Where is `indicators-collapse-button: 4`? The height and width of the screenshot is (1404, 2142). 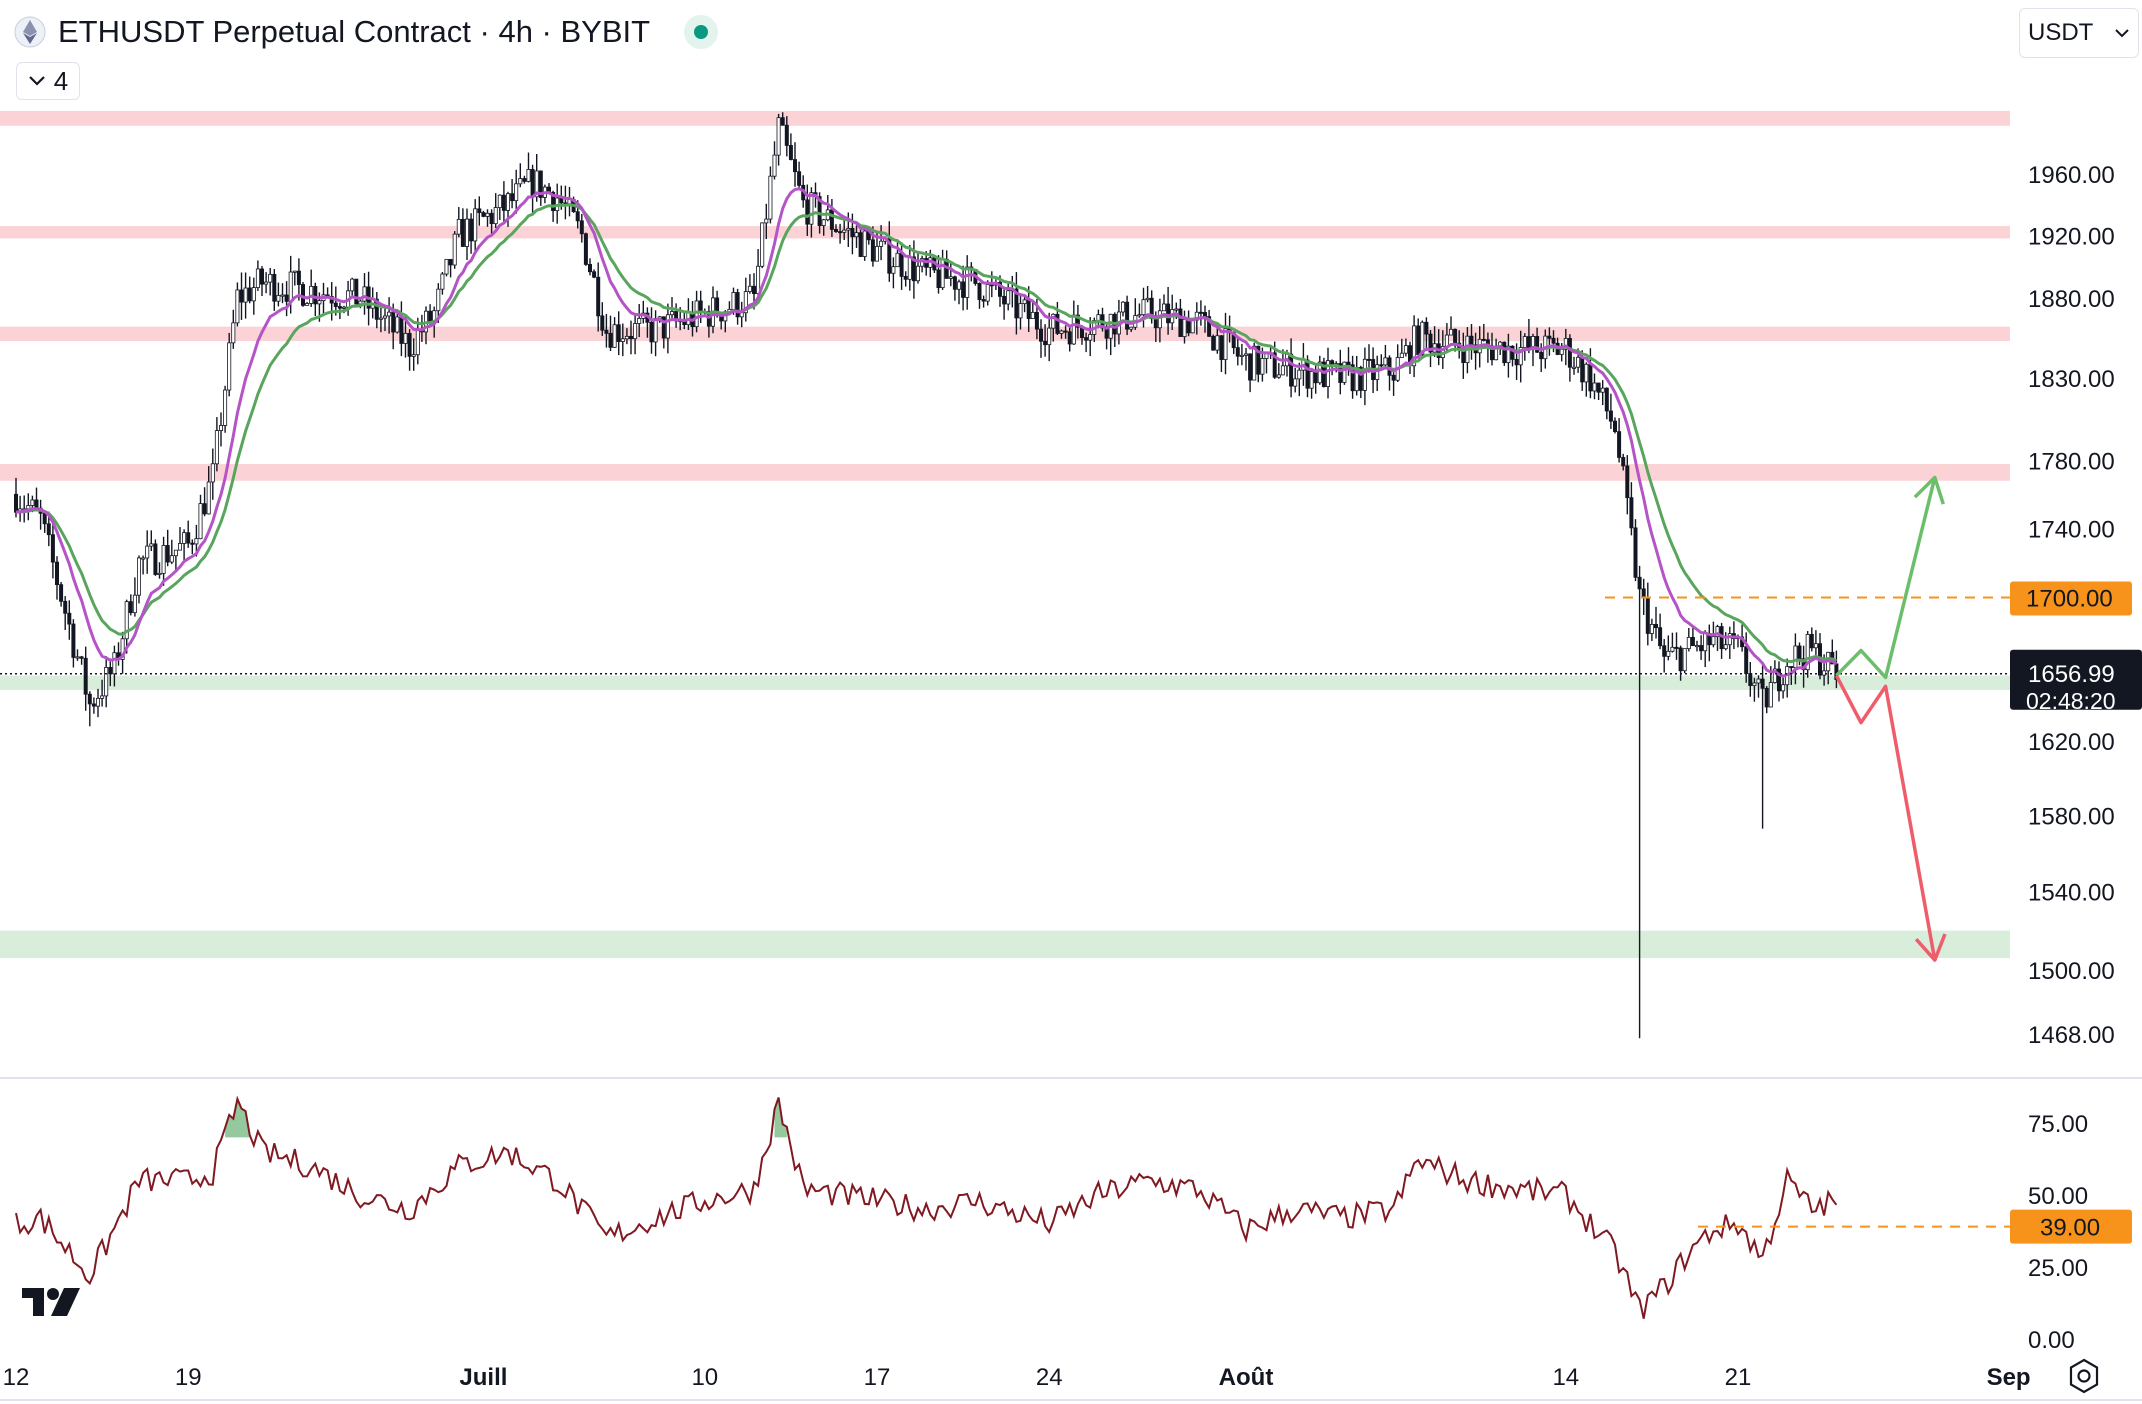 indicators-collapse-button: 4 is located at coordinates (48, 81).